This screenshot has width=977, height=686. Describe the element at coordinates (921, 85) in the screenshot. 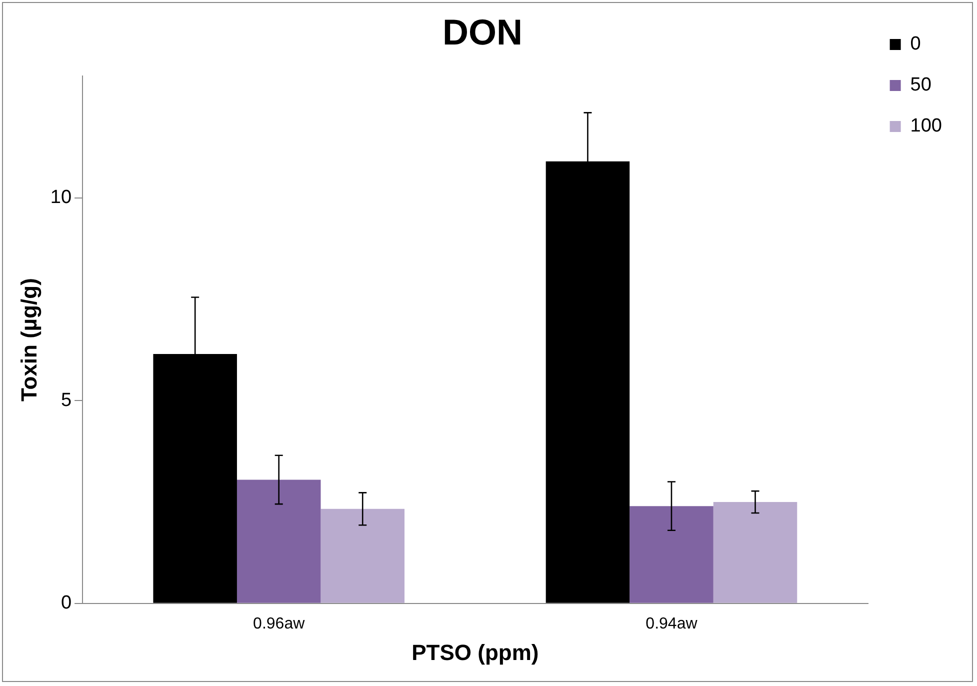

I see `legend-label: 50` at that location.